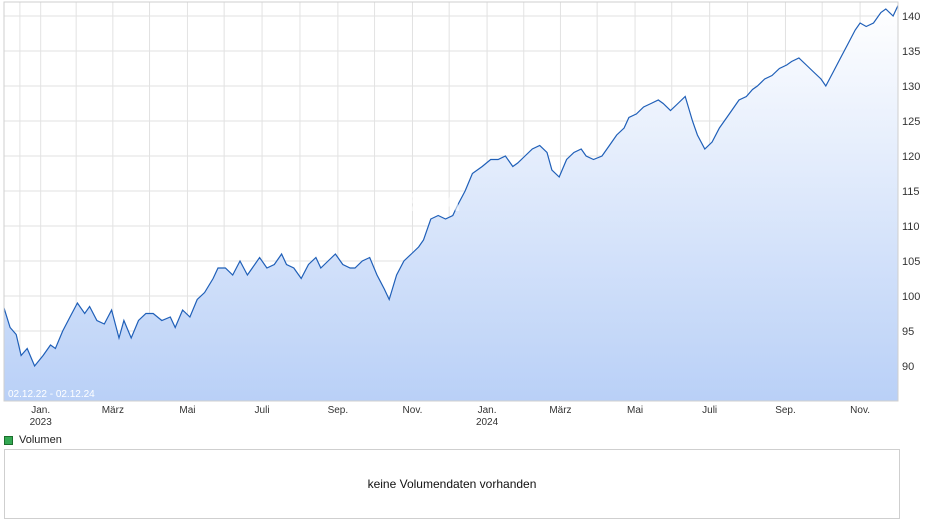 Image resolution: width=940 pixels, height=526 pixels. Describe the element at coordinates (908, 367) in the screenshot. I see `y-tick-label: 90` at that location.